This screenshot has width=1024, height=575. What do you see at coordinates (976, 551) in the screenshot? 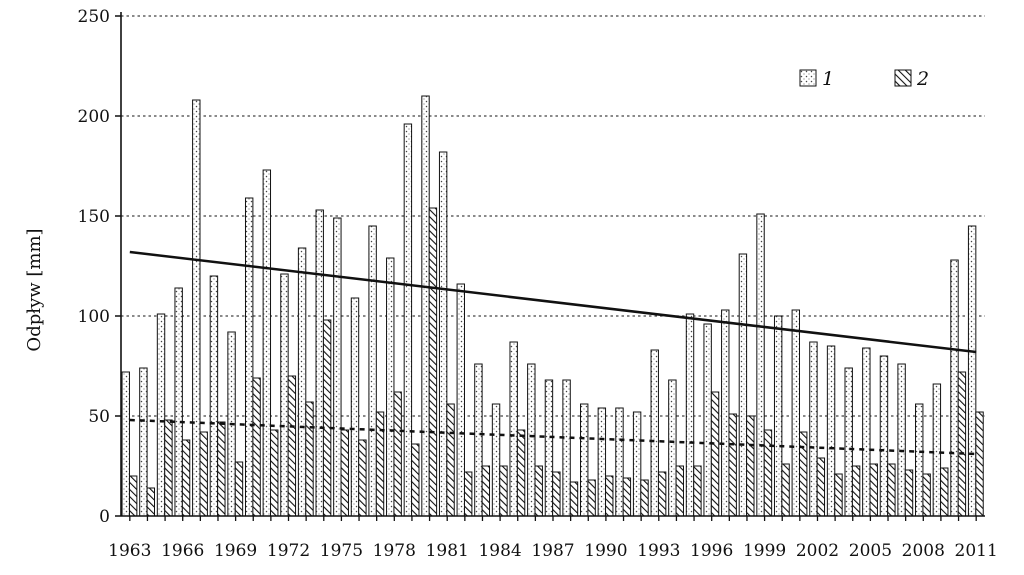
I see `x-tick-label: 2011` at bounding box center [976, 551].